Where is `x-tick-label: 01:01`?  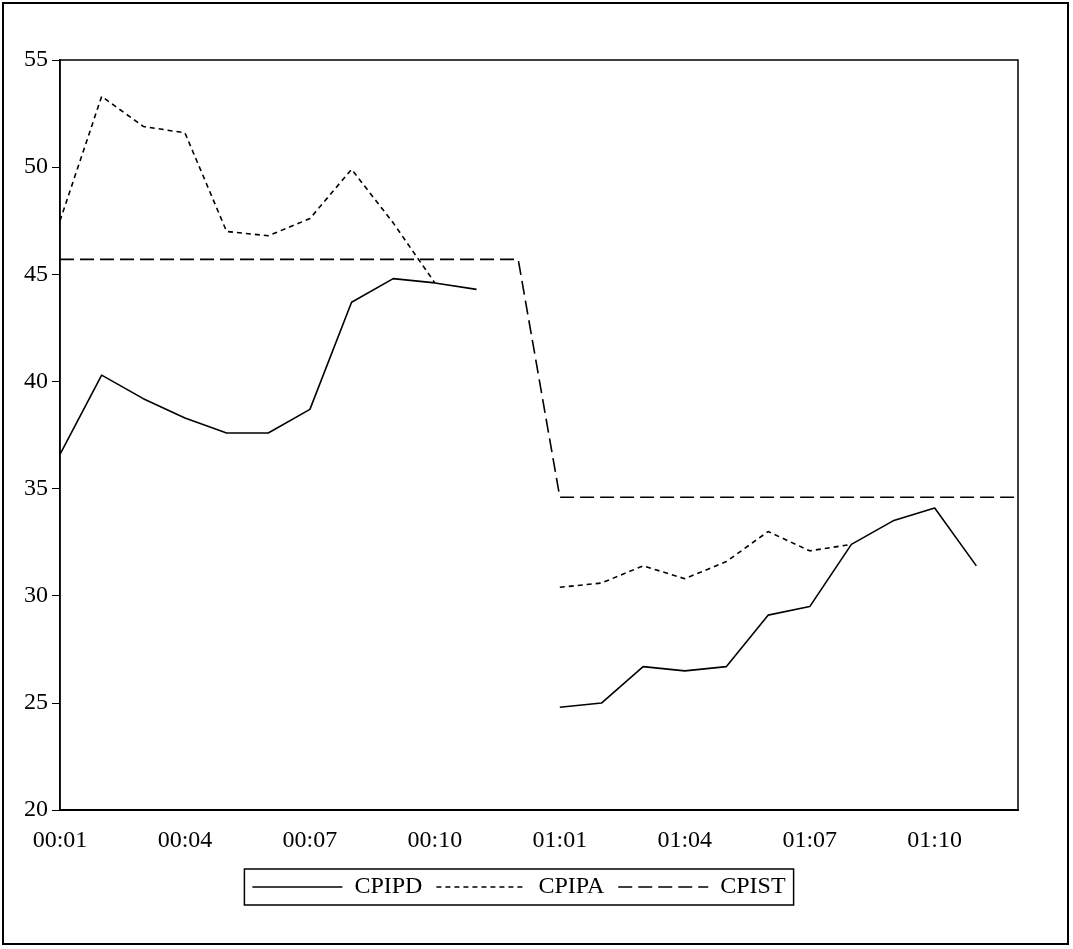
x-tick-label: 01:01 is located at coordinates (560, 838).